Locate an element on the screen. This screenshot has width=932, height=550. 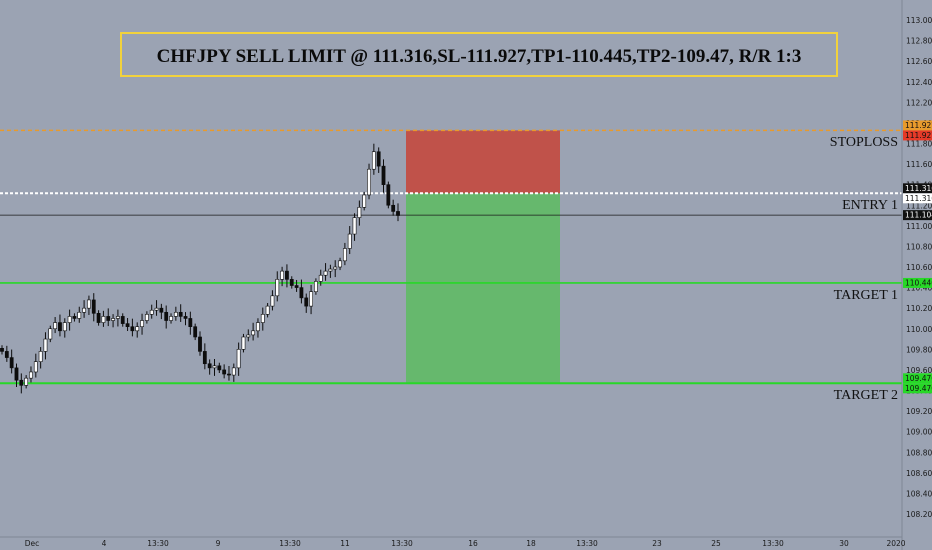
x-tick-label: 30 is located at coordinates (844, 543).